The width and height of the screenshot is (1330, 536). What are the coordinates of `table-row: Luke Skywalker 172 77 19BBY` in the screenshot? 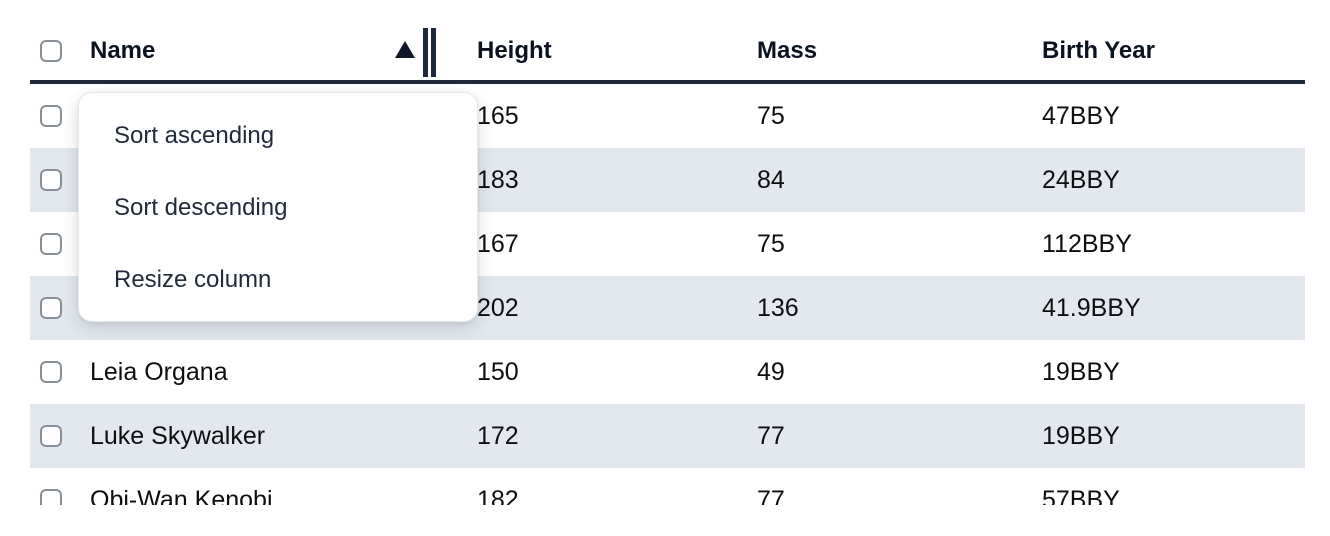 It's located at (667, 436).